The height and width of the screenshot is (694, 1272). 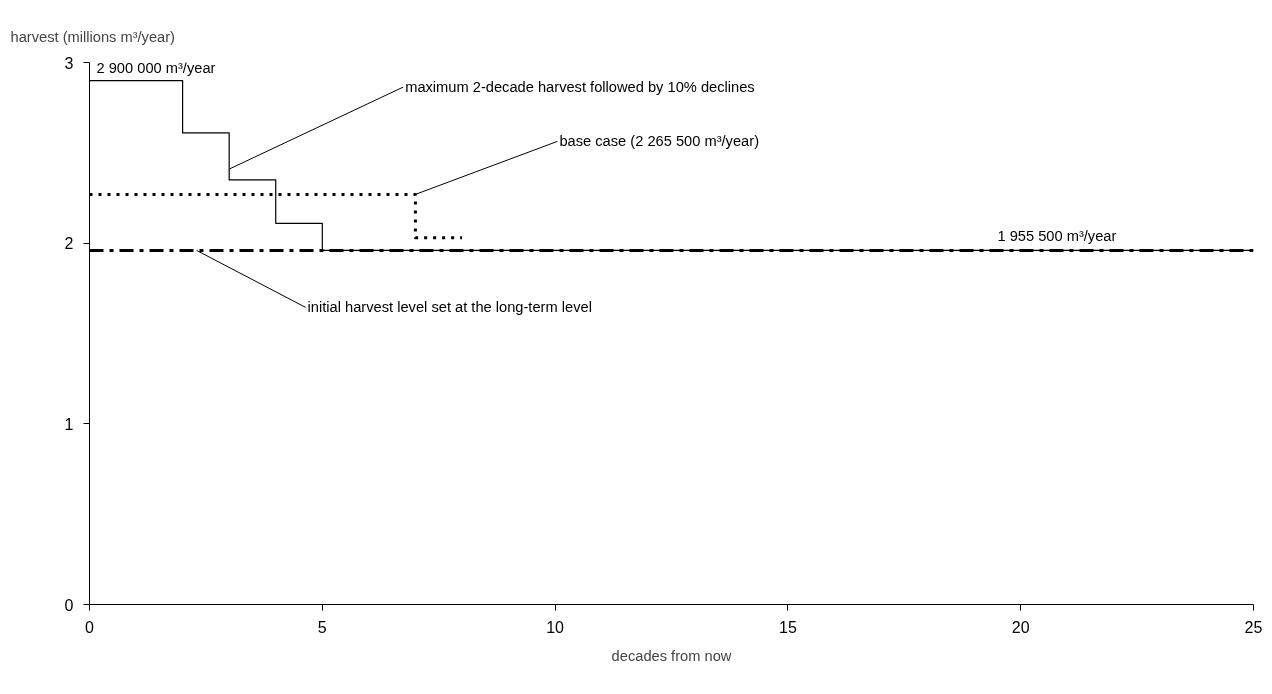 What do you see at coordinates (659, 141) in the screenshot?
I see `annotation: base case (2 265 500 m³/year)` at bounding box center [659, 141].